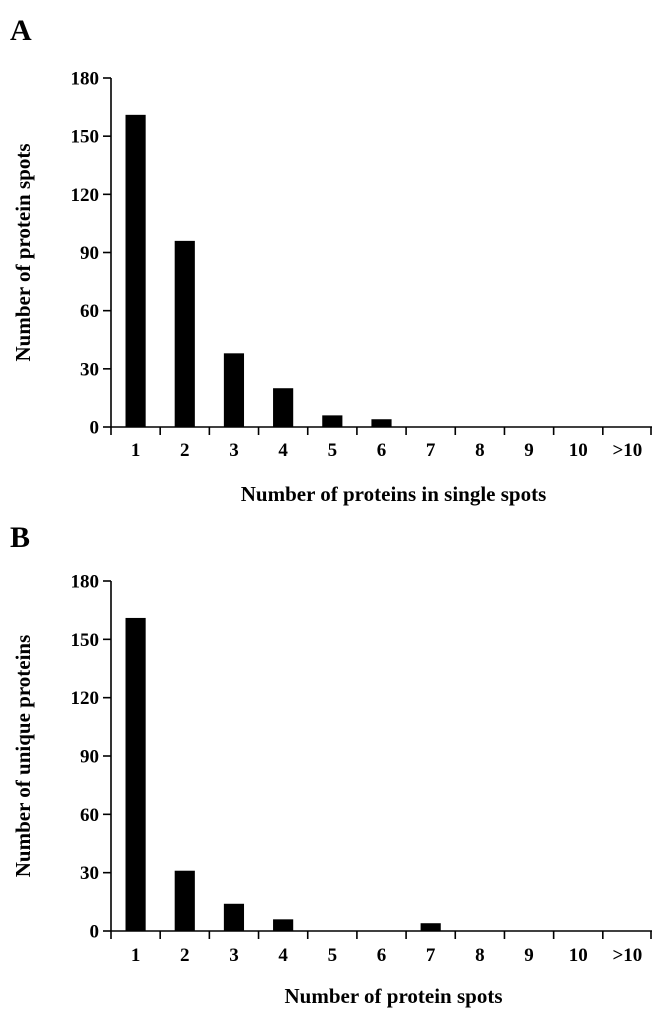 The width and height of the screenshot is (652, 1010). What do you see at coordinates (23, 253) in the screenshot?
I see `y-axis-title: Number of protein spots` at bounding box center [23, 253].